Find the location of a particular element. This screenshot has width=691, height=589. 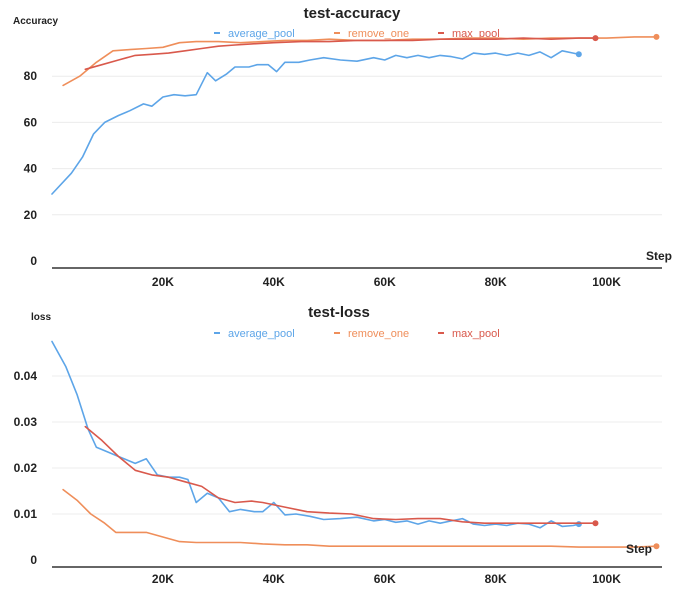

loss-legend-label-average-pool: average_pool is located at coordinates (261, 334).